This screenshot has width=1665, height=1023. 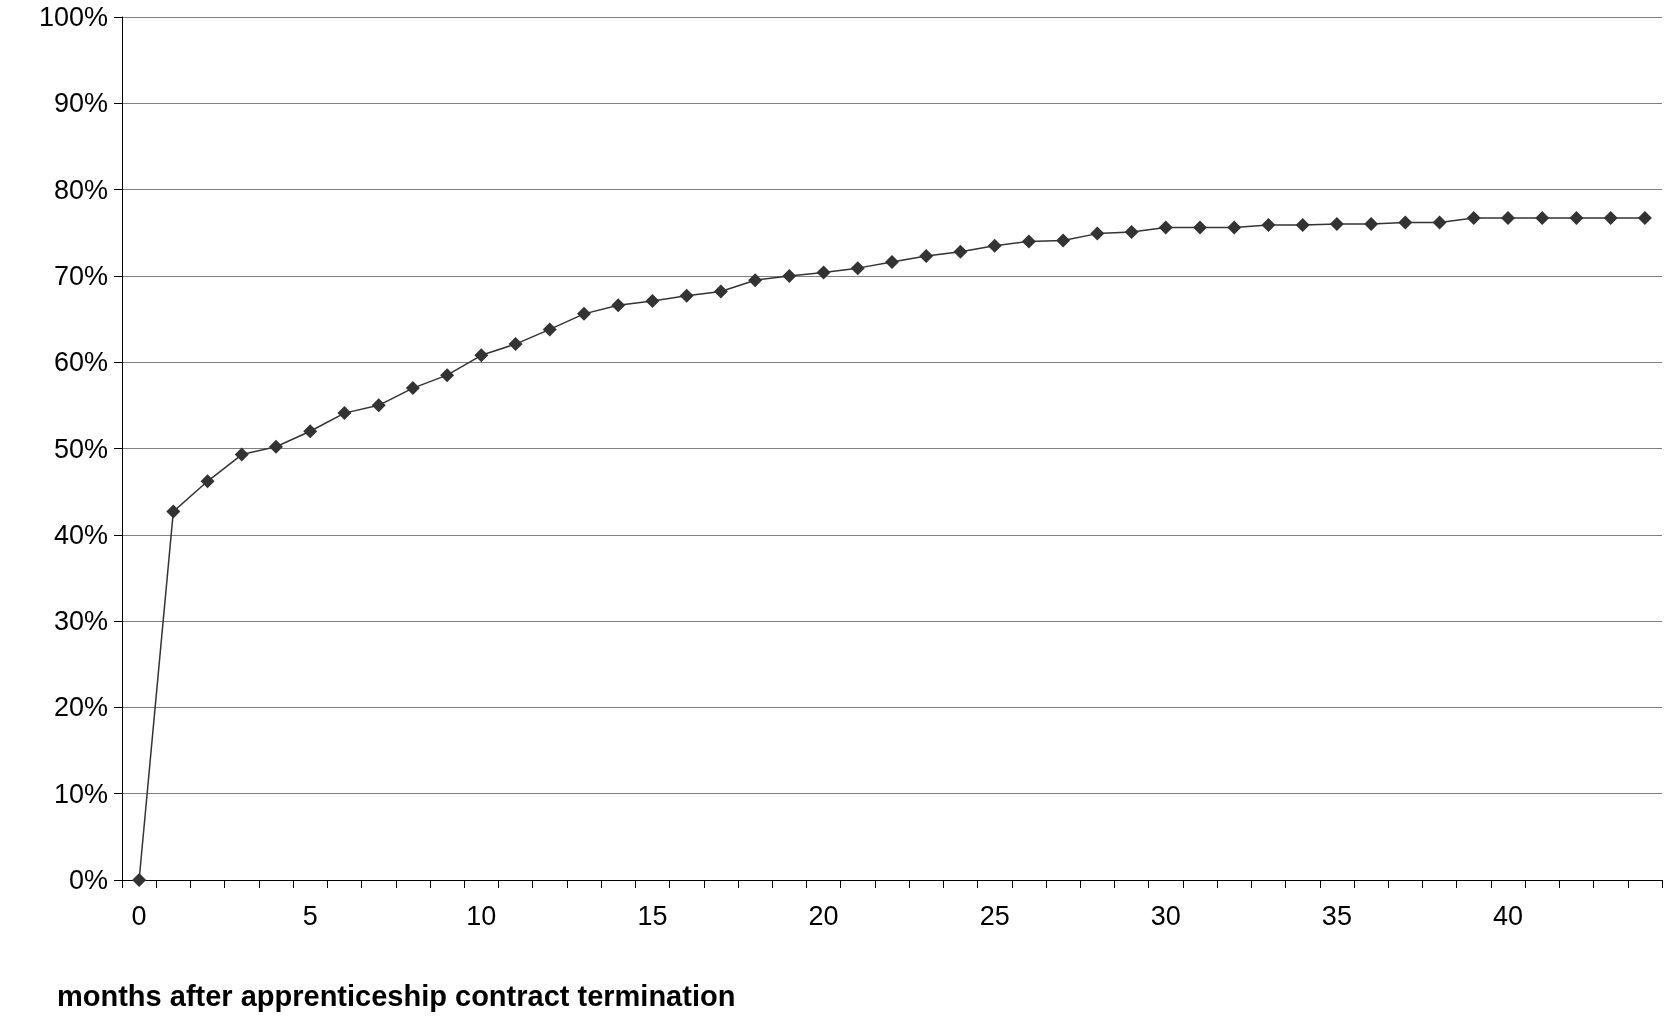 I want to click on y-tick-label: 10%, so click(x=80, y=793).